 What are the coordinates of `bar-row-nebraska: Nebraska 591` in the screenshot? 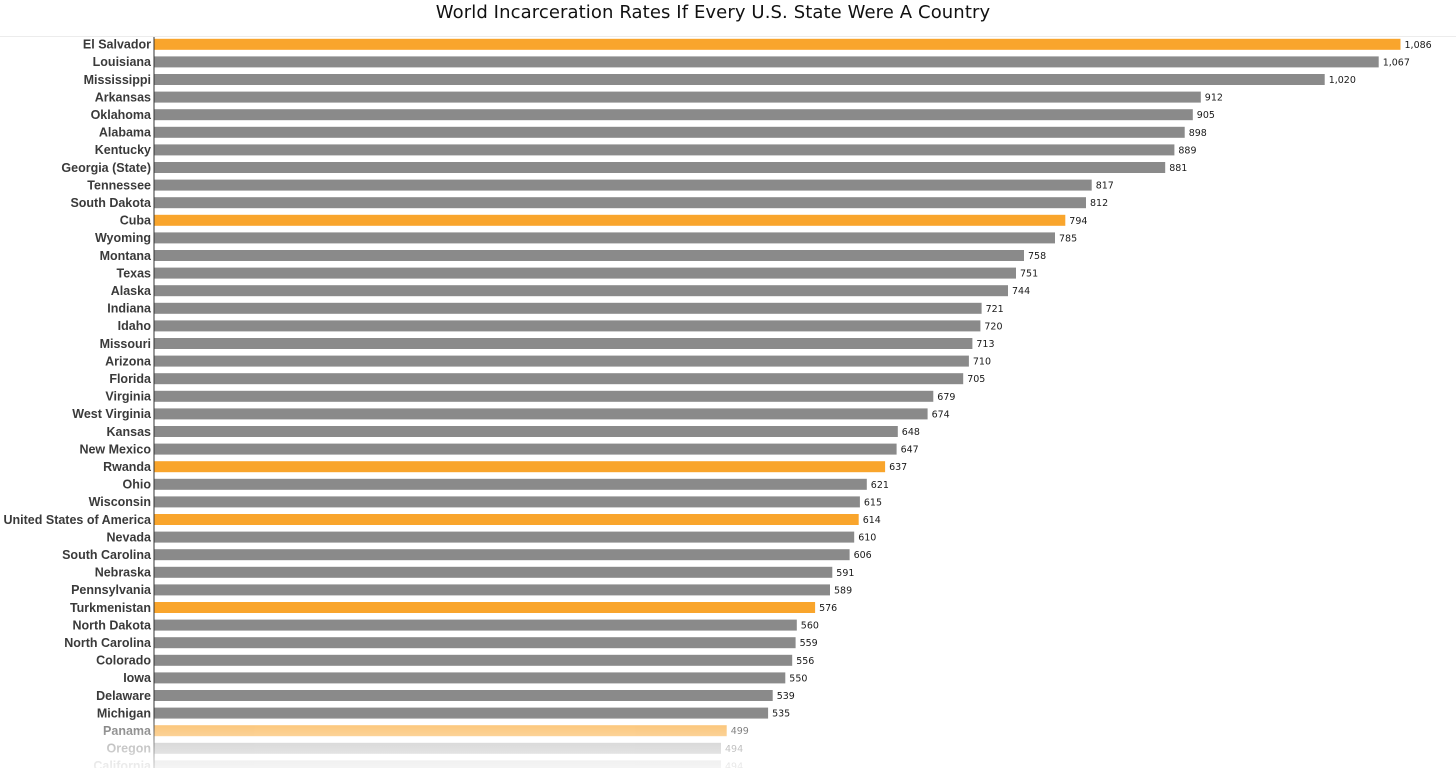 It's located at (475, 573).